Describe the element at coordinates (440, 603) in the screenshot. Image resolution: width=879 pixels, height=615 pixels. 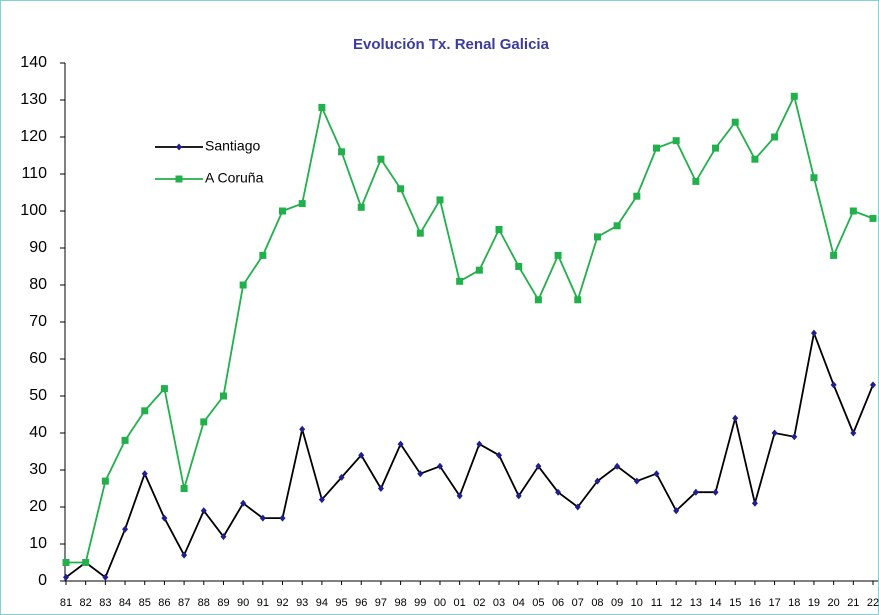
I see `x-tick-label: 00` at that location.